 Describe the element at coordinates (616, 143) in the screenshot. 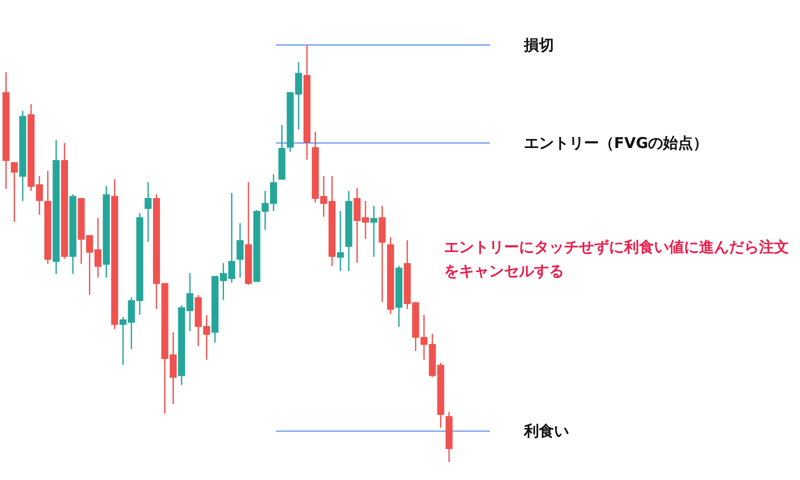

I see `ref-line-label: エントリー（FVGの始点）` at that location.